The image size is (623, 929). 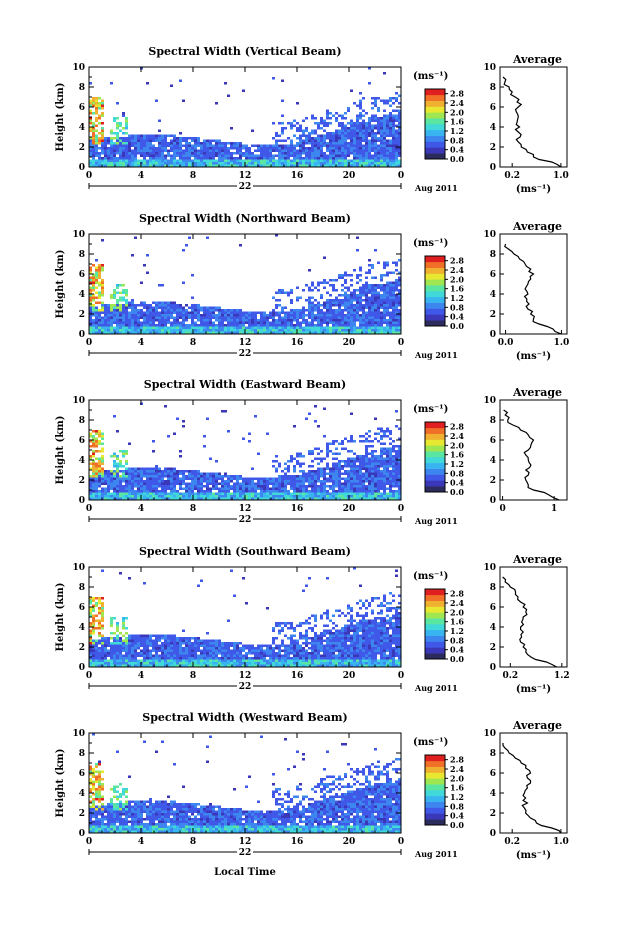 What do you see at coordinates (489, 68) in the screenshot?
I see `profile-y-tick-label: 10` at bounding box center [489, 68].